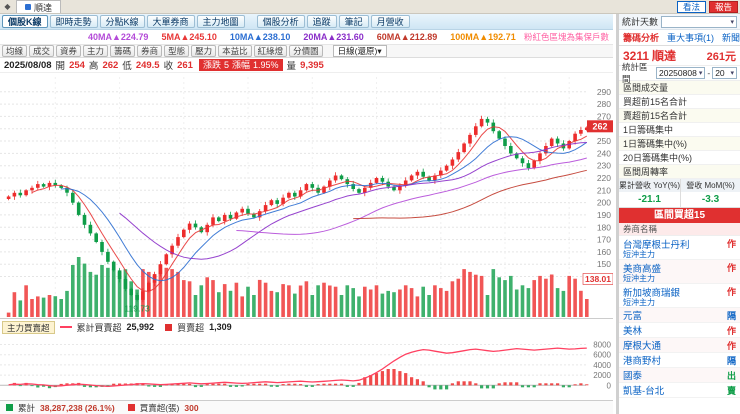 This screenshot has height=414, width=740. I want to click on high-label: 高, so click(93, 66).